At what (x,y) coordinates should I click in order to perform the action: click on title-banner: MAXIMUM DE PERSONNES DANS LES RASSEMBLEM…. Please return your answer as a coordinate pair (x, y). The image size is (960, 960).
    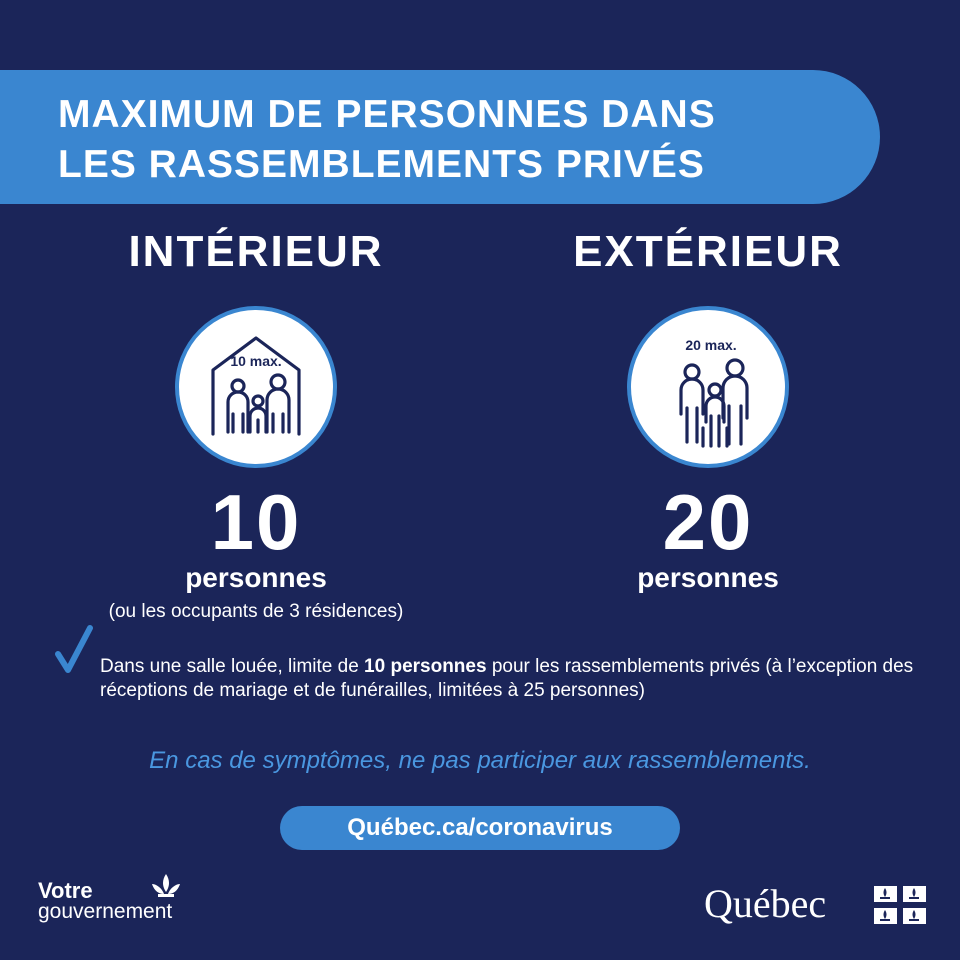
    Looking at the image, I should click on (440, 137).